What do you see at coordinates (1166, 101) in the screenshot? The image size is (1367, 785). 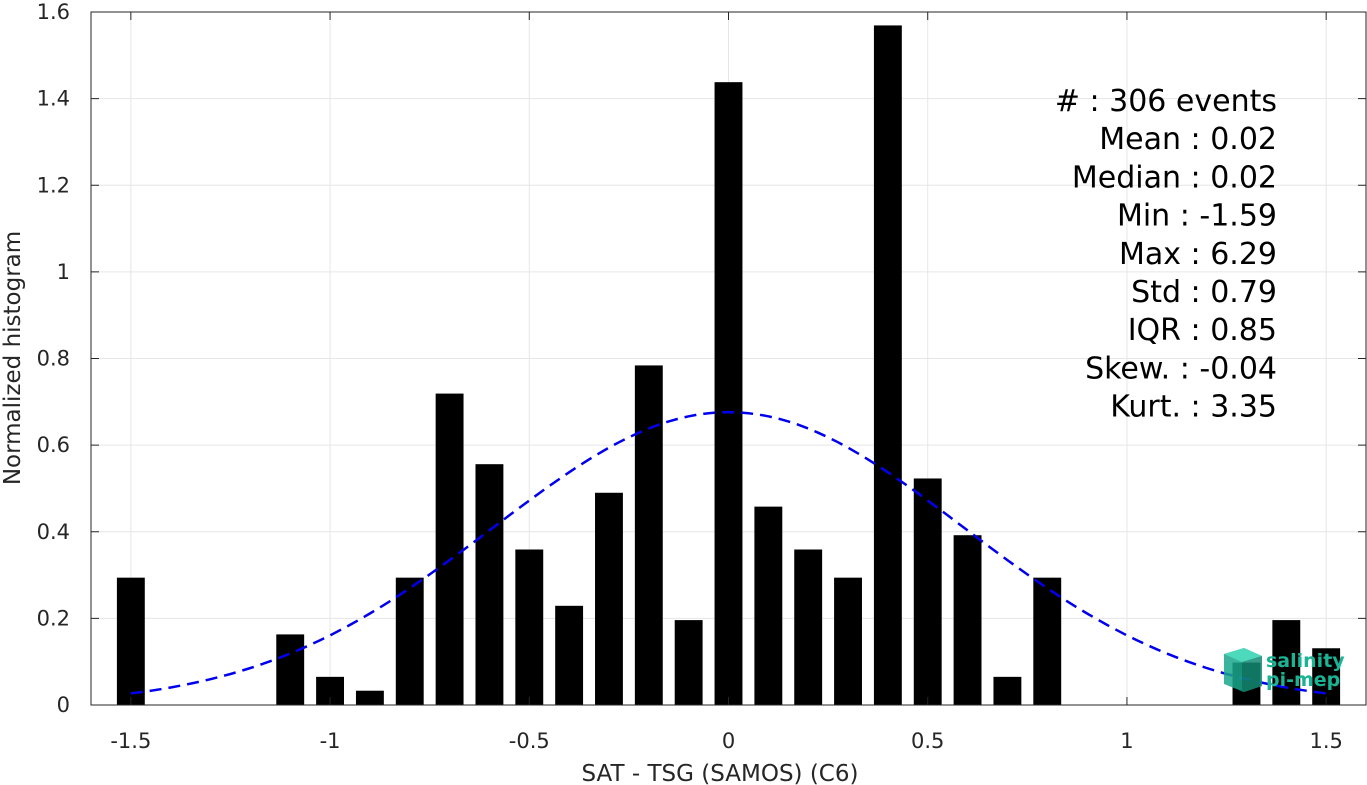 I see `stats-line: # : 306 events` at bounding box center [1166, 101].